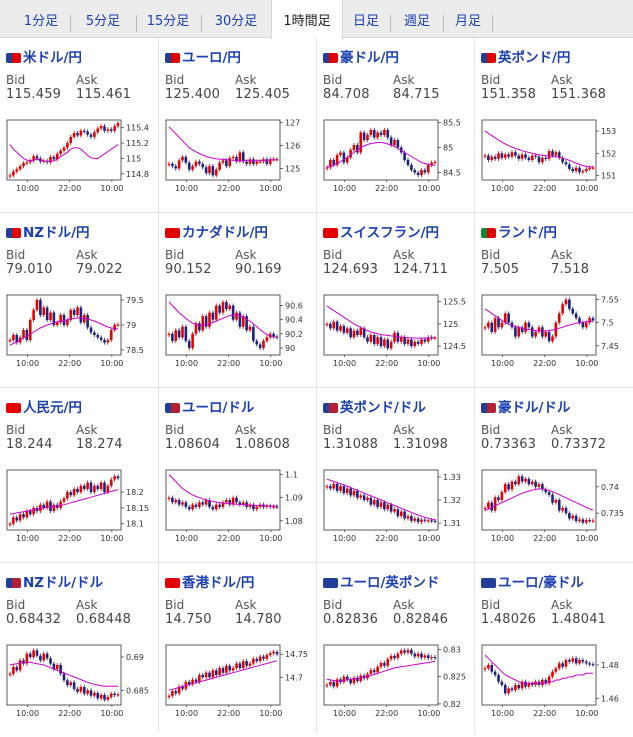 This screenshot has height=737, width=633. I want to click on price-chart: 0.69 0.685 10:00 22:00 10:00, so click(79, 680).